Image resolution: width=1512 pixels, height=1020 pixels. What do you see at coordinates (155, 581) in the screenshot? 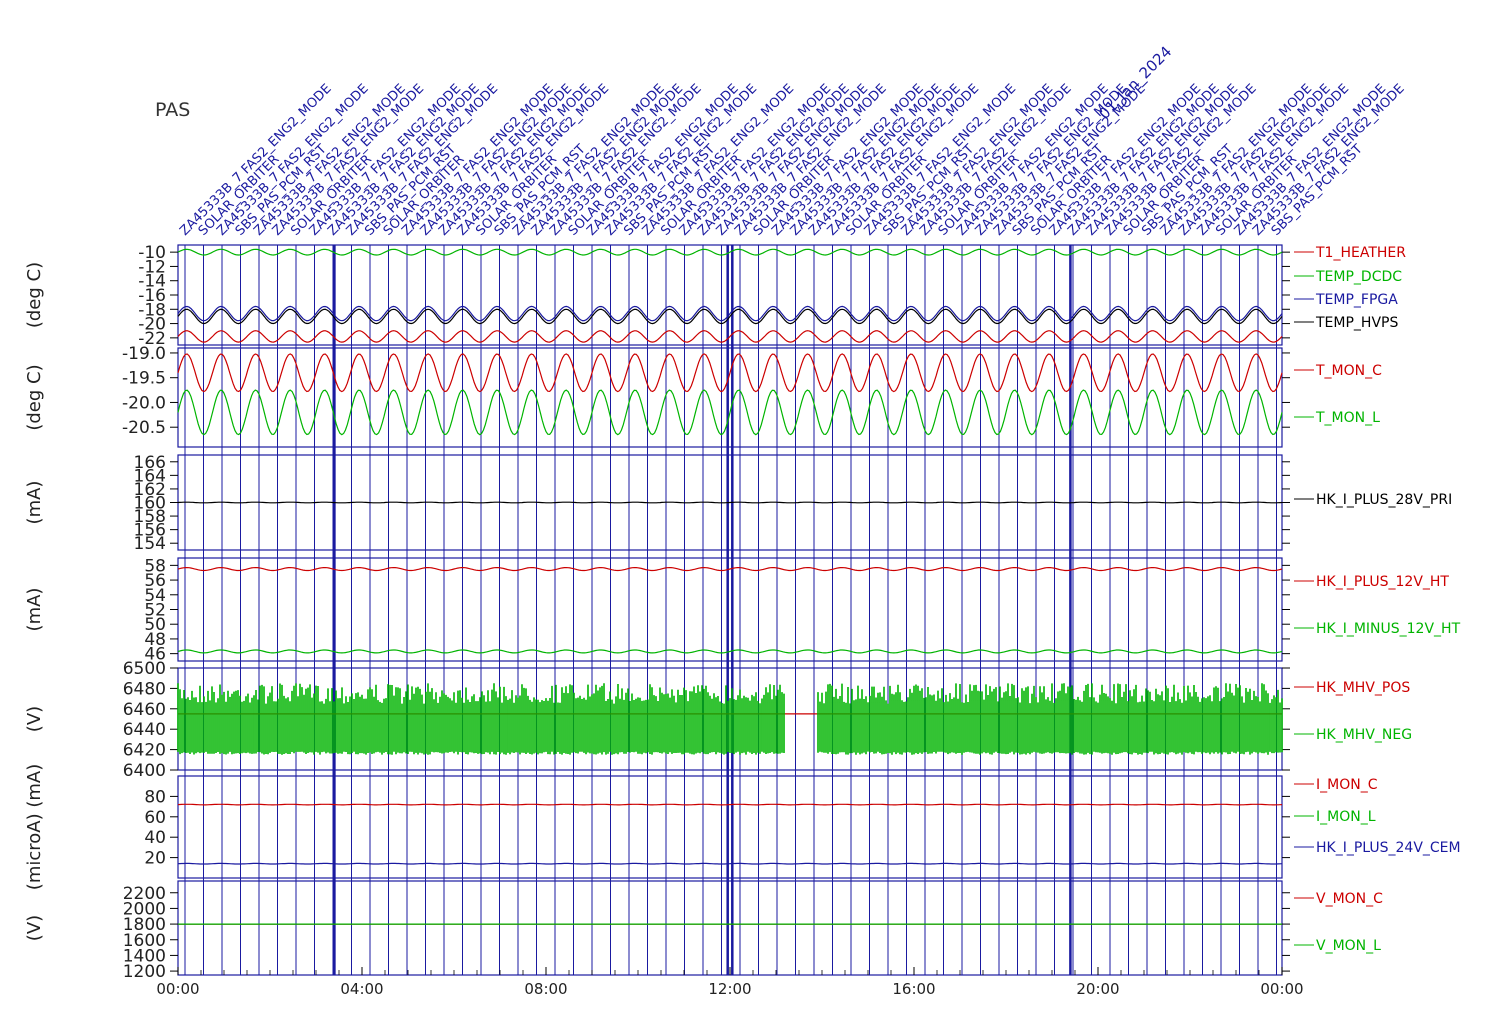
I see `y-tick-label: 56` at bounding box center [155, 581].